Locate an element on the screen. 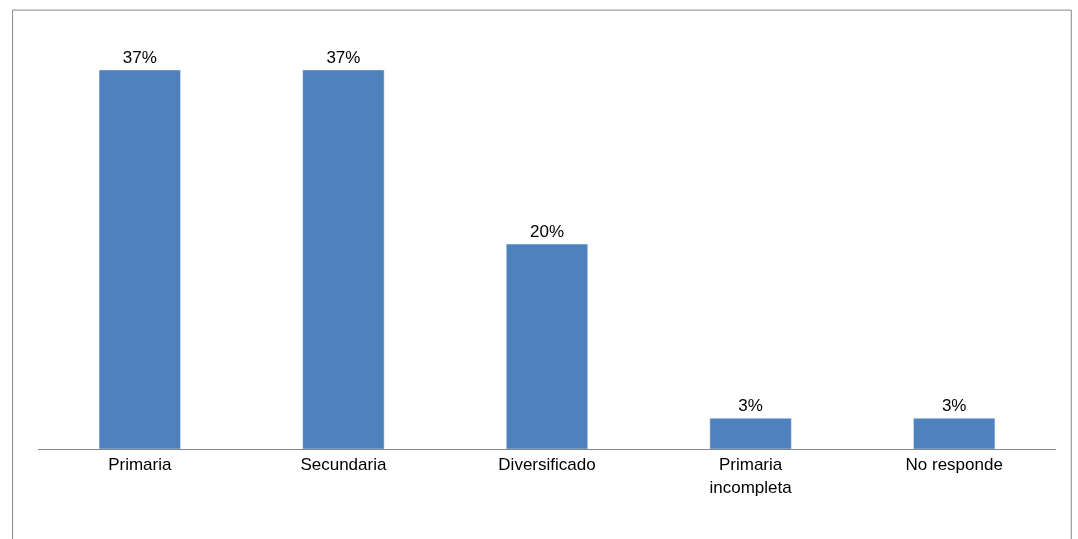 Image resolution: width=1078 pixels, height=539 pixels. x-tick-label: Secundaria is located at coordinates (343, 465).